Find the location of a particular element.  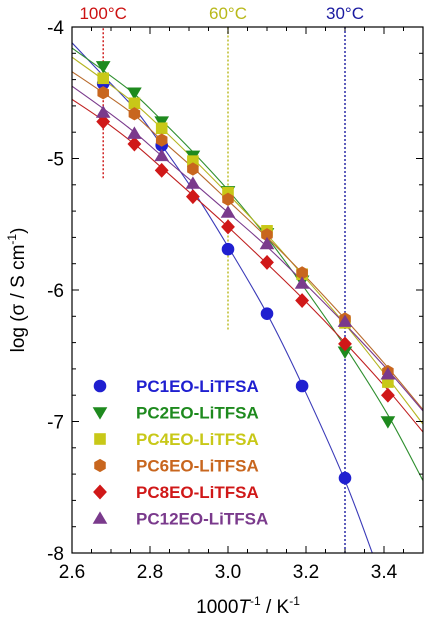

x-tick-label: 2.8 is located at coordinates (150, 572).